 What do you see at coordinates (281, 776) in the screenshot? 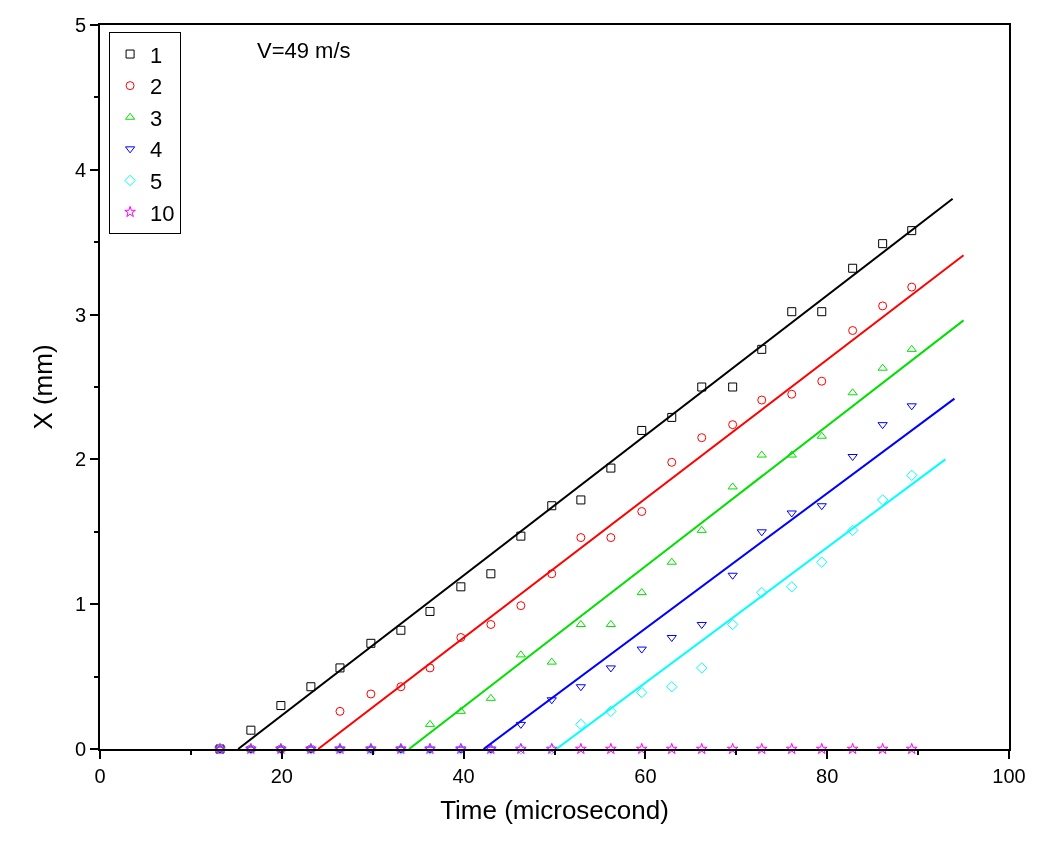
I see `x-tick-label: 20` at bounding box center [281, 776].